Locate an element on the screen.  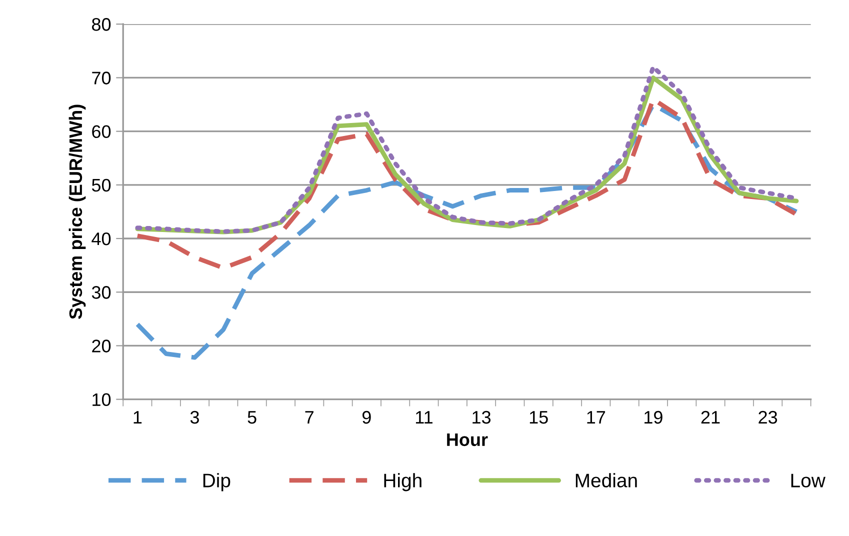
y-tick-label: 50 is located at coordinates (101, 185).